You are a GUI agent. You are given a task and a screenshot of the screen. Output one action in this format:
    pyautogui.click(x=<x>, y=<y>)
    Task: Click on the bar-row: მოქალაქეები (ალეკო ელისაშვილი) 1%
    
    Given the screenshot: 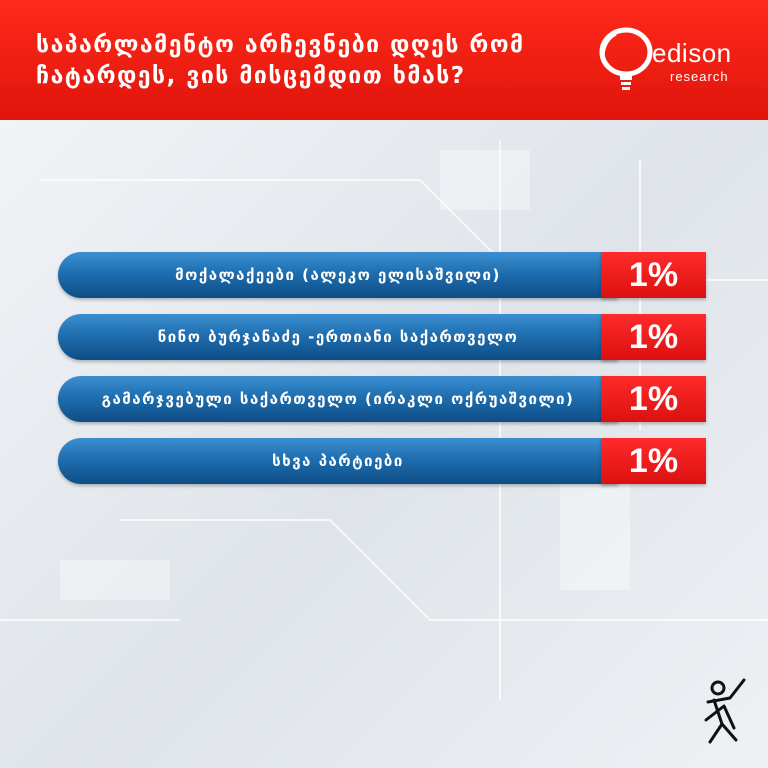 What is the action you would take?
    pyautogui.click(x=383, y=275)
    